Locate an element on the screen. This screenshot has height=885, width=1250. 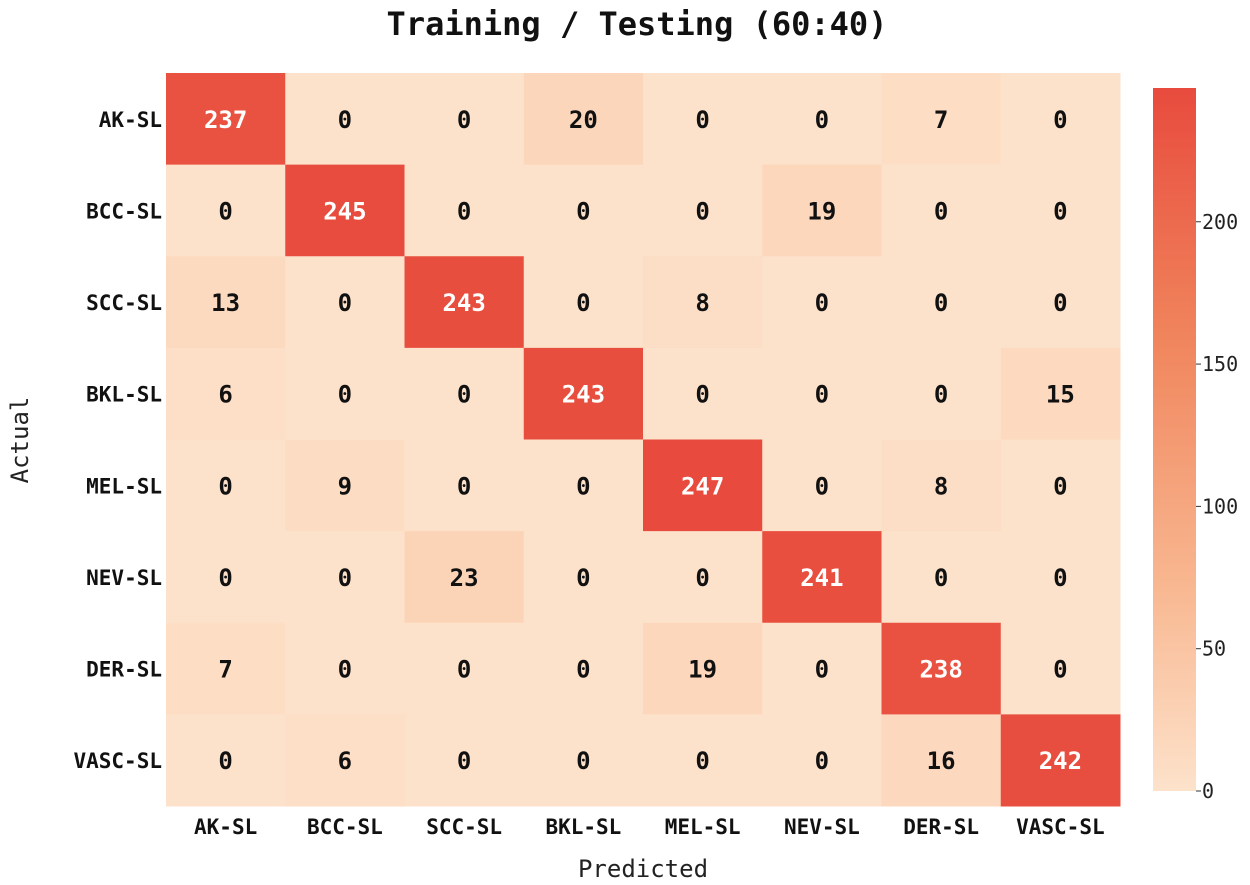
x-tick-label: SCC-SL is located at coordinates (464, 827).